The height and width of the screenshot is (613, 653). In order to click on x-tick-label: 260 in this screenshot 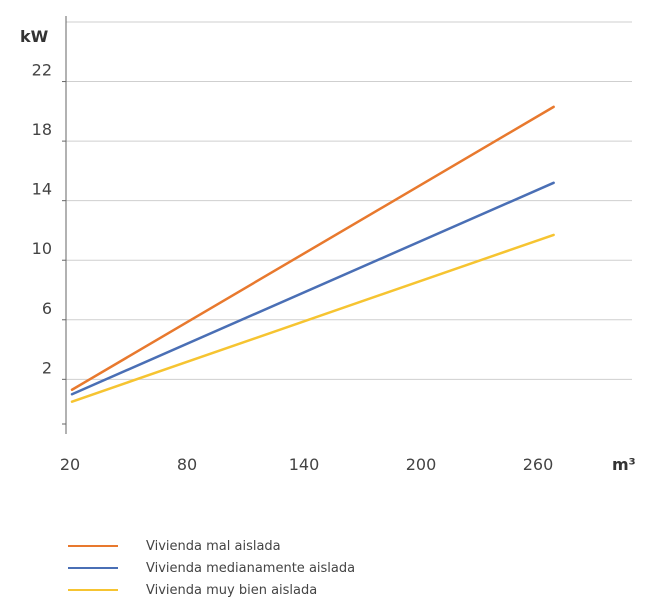, I will do `click(538, 464)`.